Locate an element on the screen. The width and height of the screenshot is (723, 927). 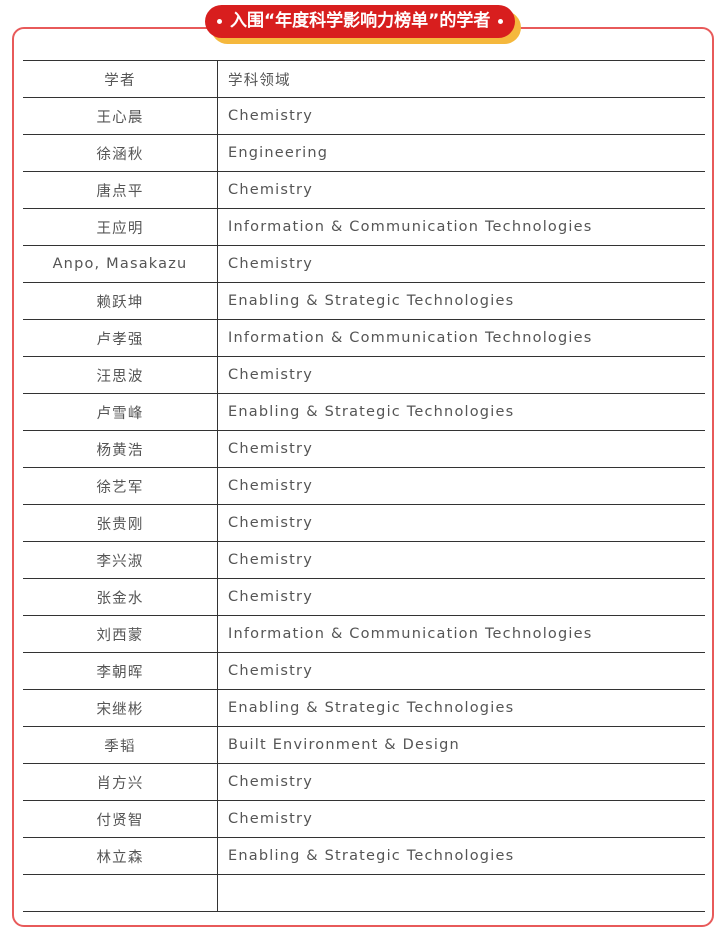
table-row: 杨黄浩 Chemistry is located at coordinates (364, 449).